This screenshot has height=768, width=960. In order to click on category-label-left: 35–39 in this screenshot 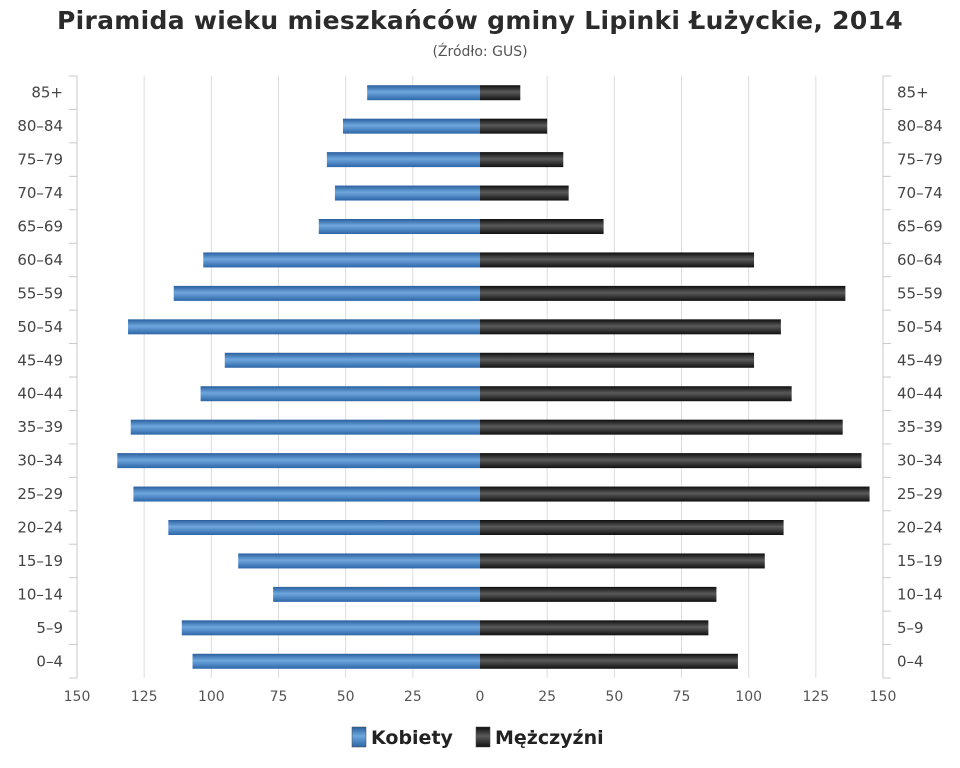, I will do `click(40, 427)`.